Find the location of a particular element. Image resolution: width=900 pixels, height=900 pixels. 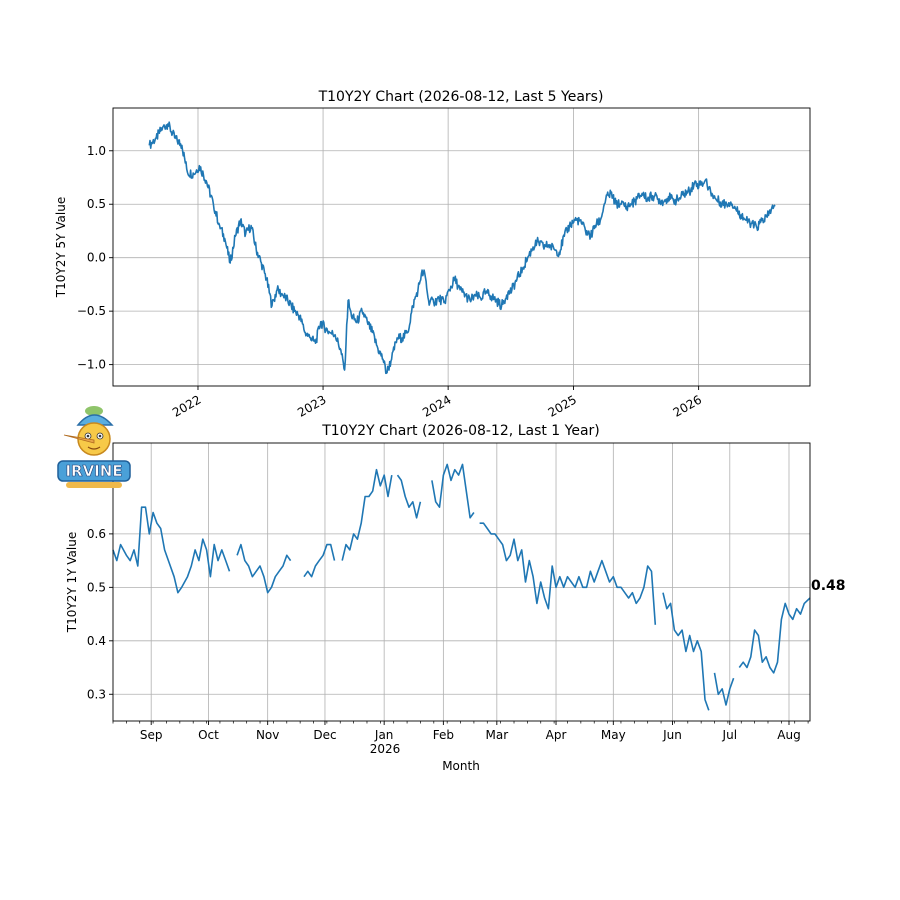

top-y-axis-title: T10Y2Y 5Y Value is located at coordinates (61, 247).